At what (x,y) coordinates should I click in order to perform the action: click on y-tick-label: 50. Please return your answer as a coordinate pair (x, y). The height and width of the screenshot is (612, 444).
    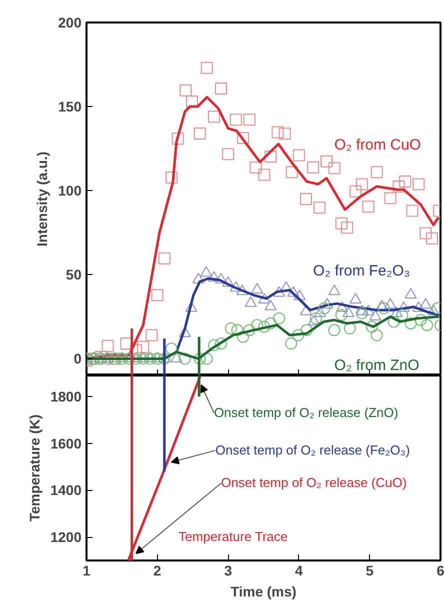
    Looking at the image, I should click on (74, 274).